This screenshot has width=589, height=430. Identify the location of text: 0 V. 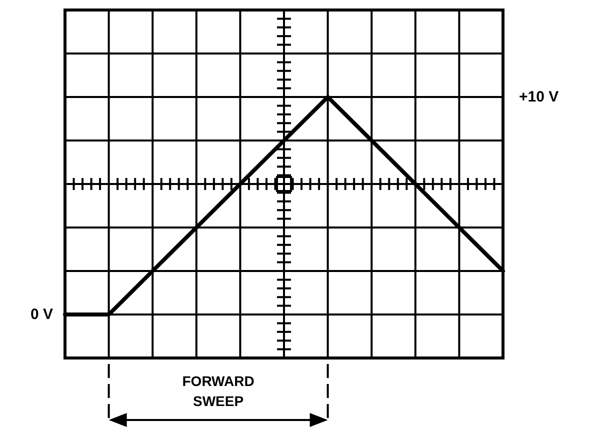
(41, 314).